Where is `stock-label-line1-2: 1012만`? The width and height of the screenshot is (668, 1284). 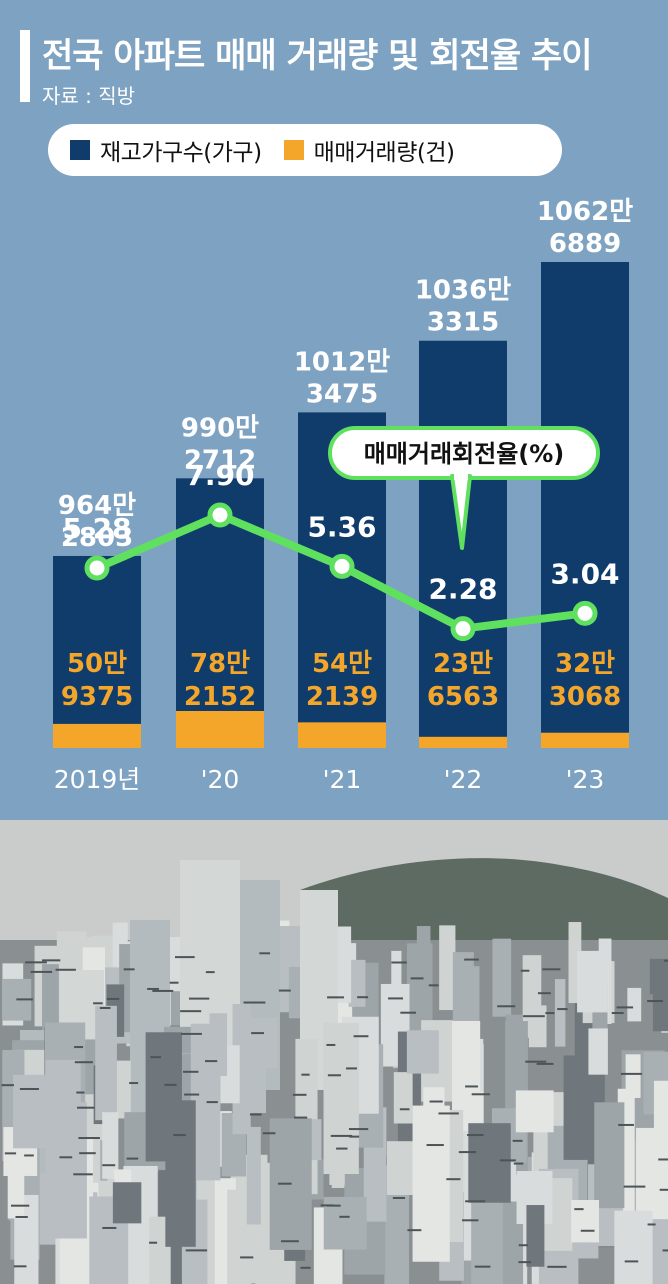 stock-label-line1-2: 1012만 is located at coordinates (342, 362).